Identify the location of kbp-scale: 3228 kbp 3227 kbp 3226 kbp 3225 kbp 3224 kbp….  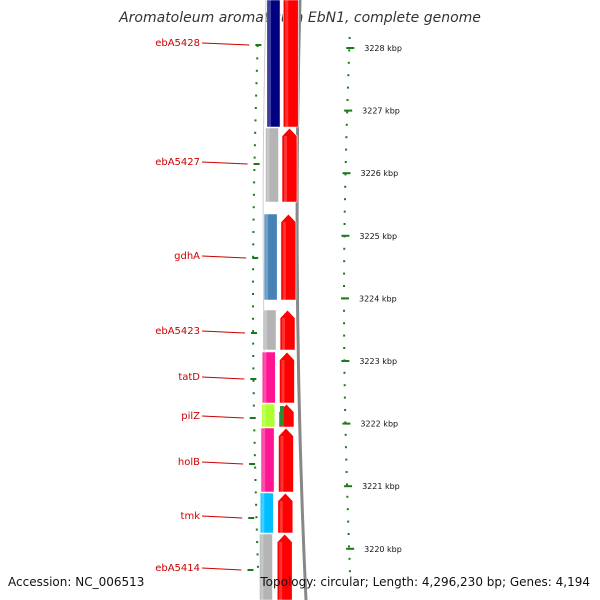
(371, 299).